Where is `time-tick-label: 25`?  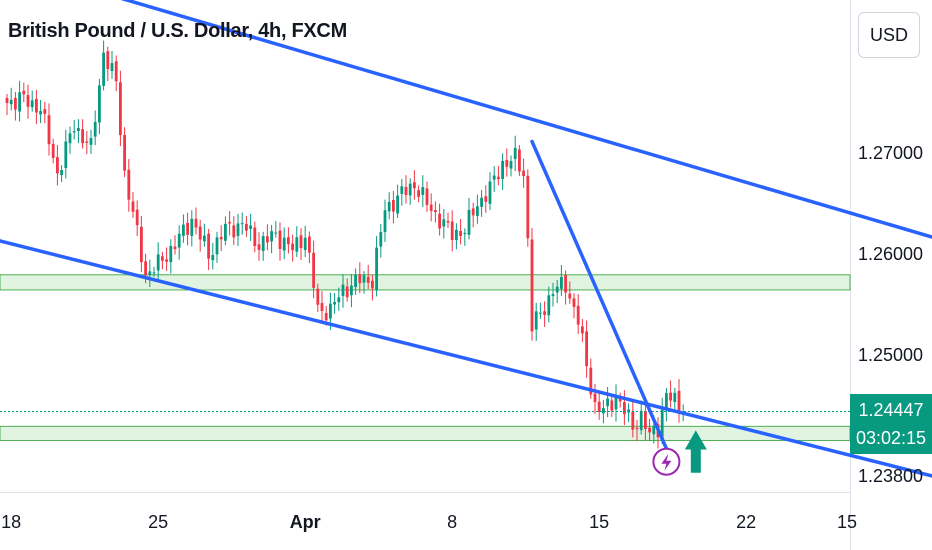 time-tick-label: 25 is located at coordinates (158, 522).